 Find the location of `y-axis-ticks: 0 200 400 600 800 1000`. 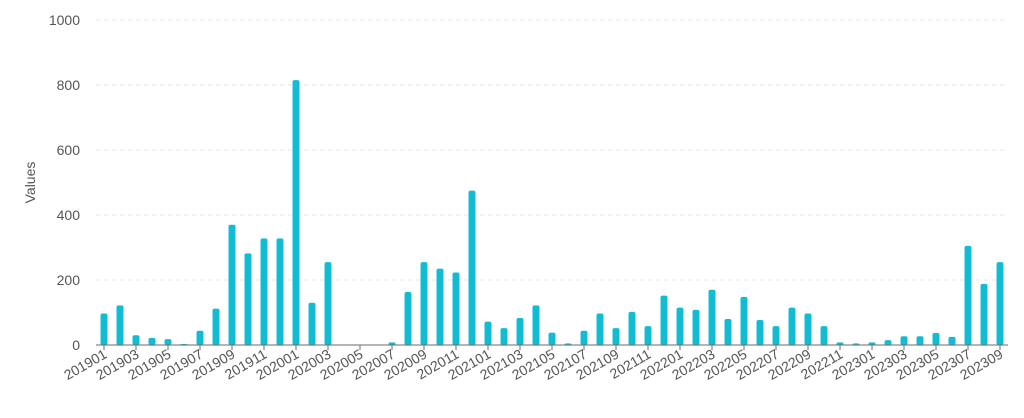

y-axis-ticks: 0 200 400 600 800 1000 is located at coordinates (64, 182).